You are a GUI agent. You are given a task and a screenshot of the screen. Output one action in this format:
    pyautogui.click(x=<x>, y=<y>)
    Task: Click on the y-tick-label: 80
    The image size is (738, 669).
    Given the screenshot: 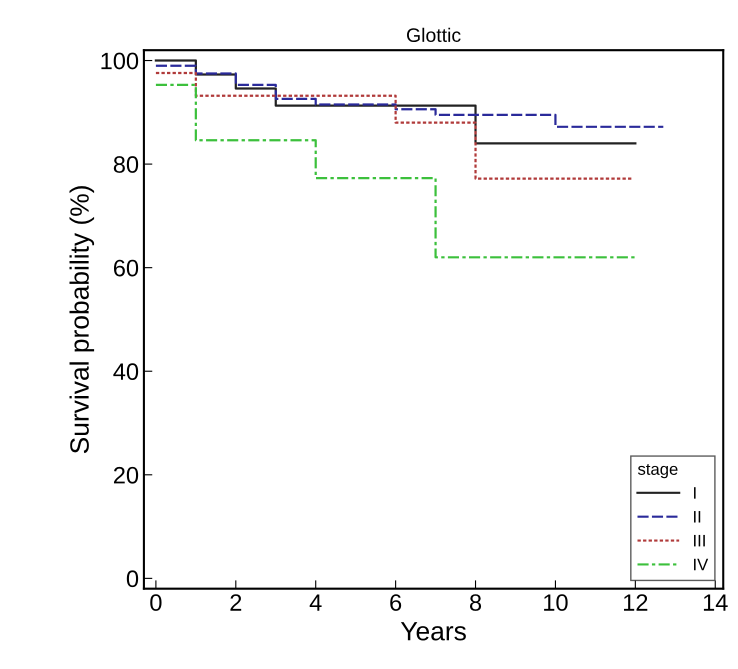 What is the action you would take?
    pyautogui.click(x=126, y=164)
    